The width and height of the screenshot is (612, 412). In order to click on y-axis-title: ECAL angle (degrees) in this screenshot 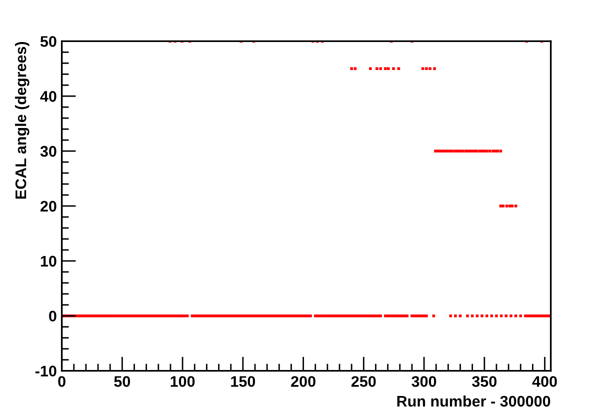, I will do `click(22, 120)`.